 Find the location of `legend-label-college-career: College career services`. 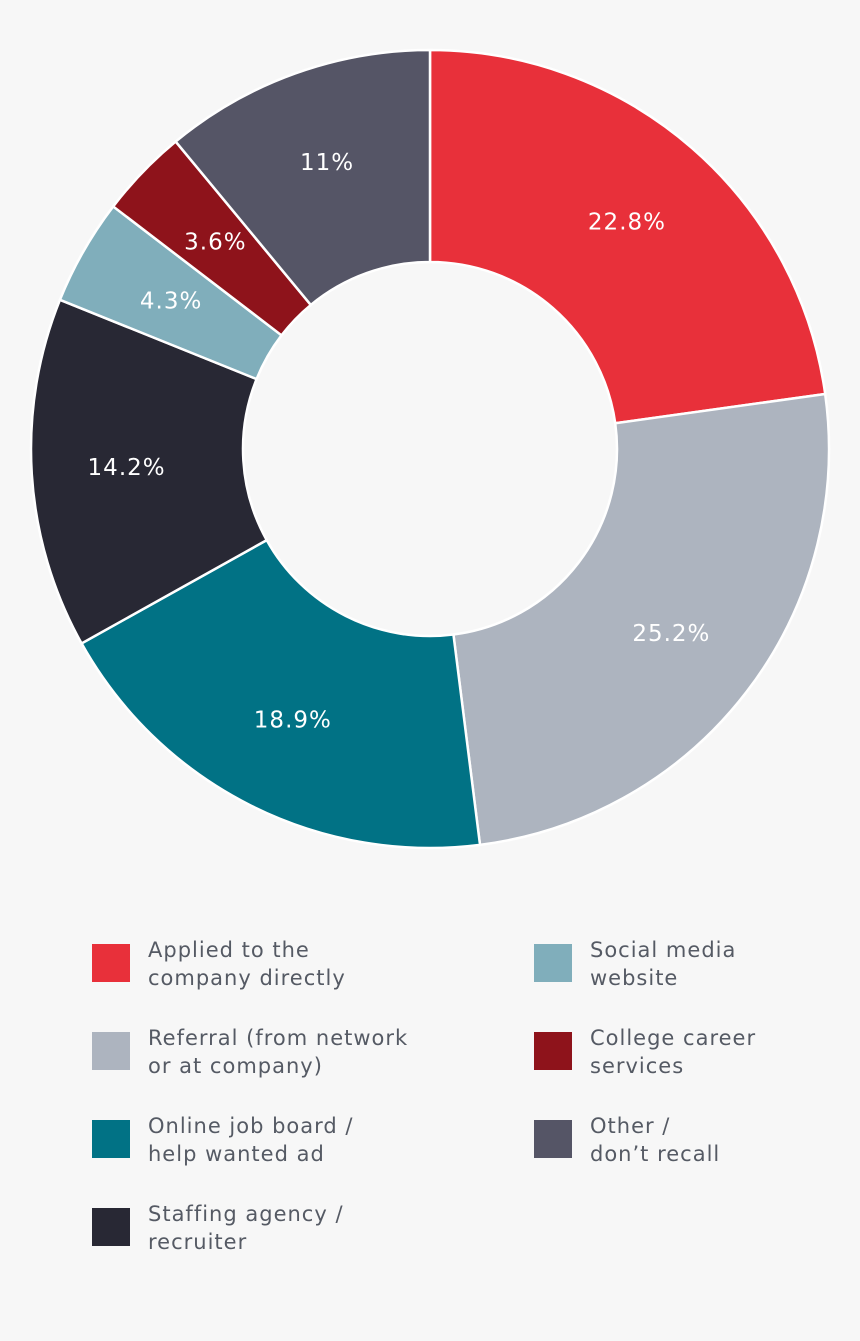

legend-label-college-career: College career services is located at coordinates (673, 1052).